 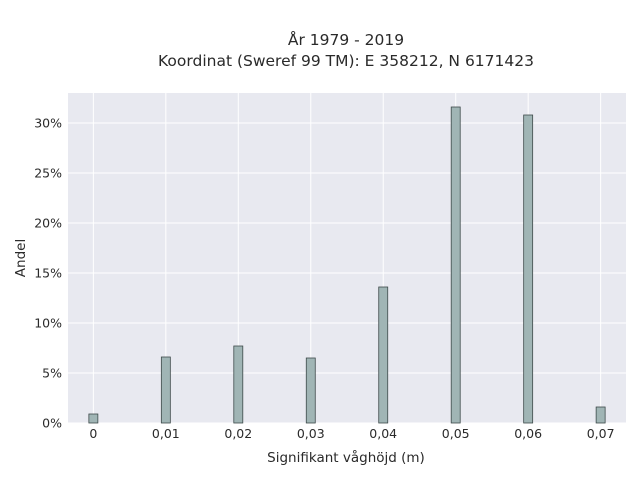 What do you see at coordinates (456, 433) in the screenshot?
I see `x-tick-label: 0,05` at bounding box center [456, 433].